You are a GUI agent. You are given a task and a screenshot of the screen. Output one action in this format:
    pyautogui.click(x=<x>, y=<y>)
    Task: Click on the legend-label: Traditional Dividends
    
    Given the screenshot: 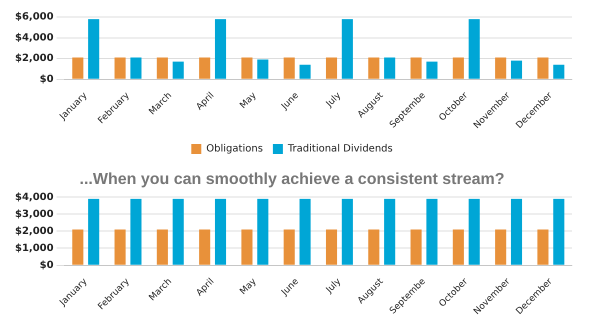 What is the action you would take?
    pyautogui.click(x=339, y=149)
    